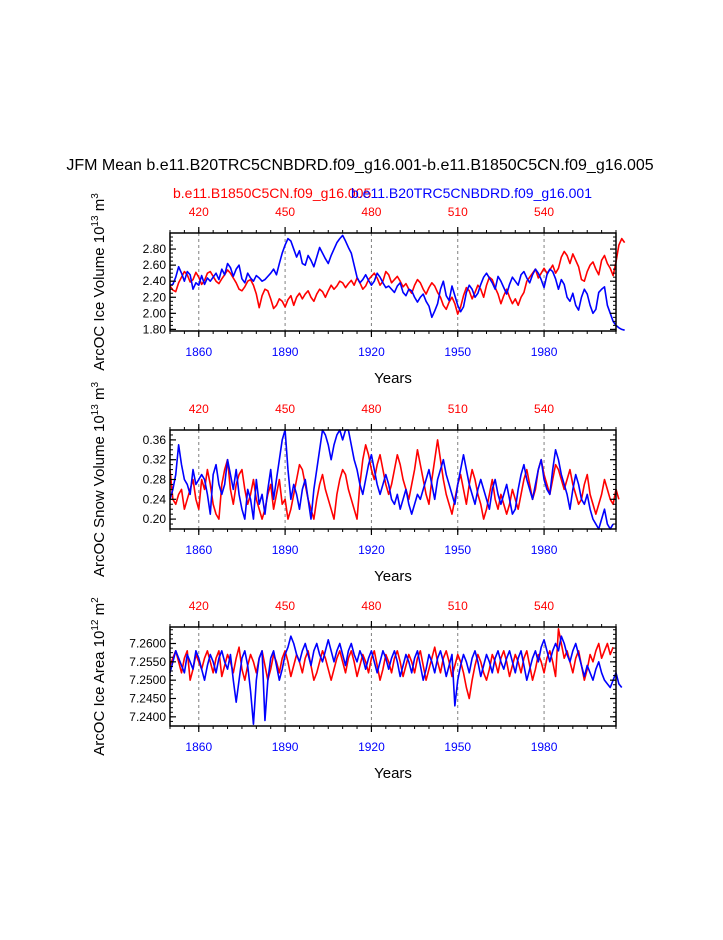 The height and width of the screenshot is (940, 723). Describe the element at coordinates (99, 299) in the screenshot. I see `y-axis-title-part: ArcOC Ice Volume 10` at that location.